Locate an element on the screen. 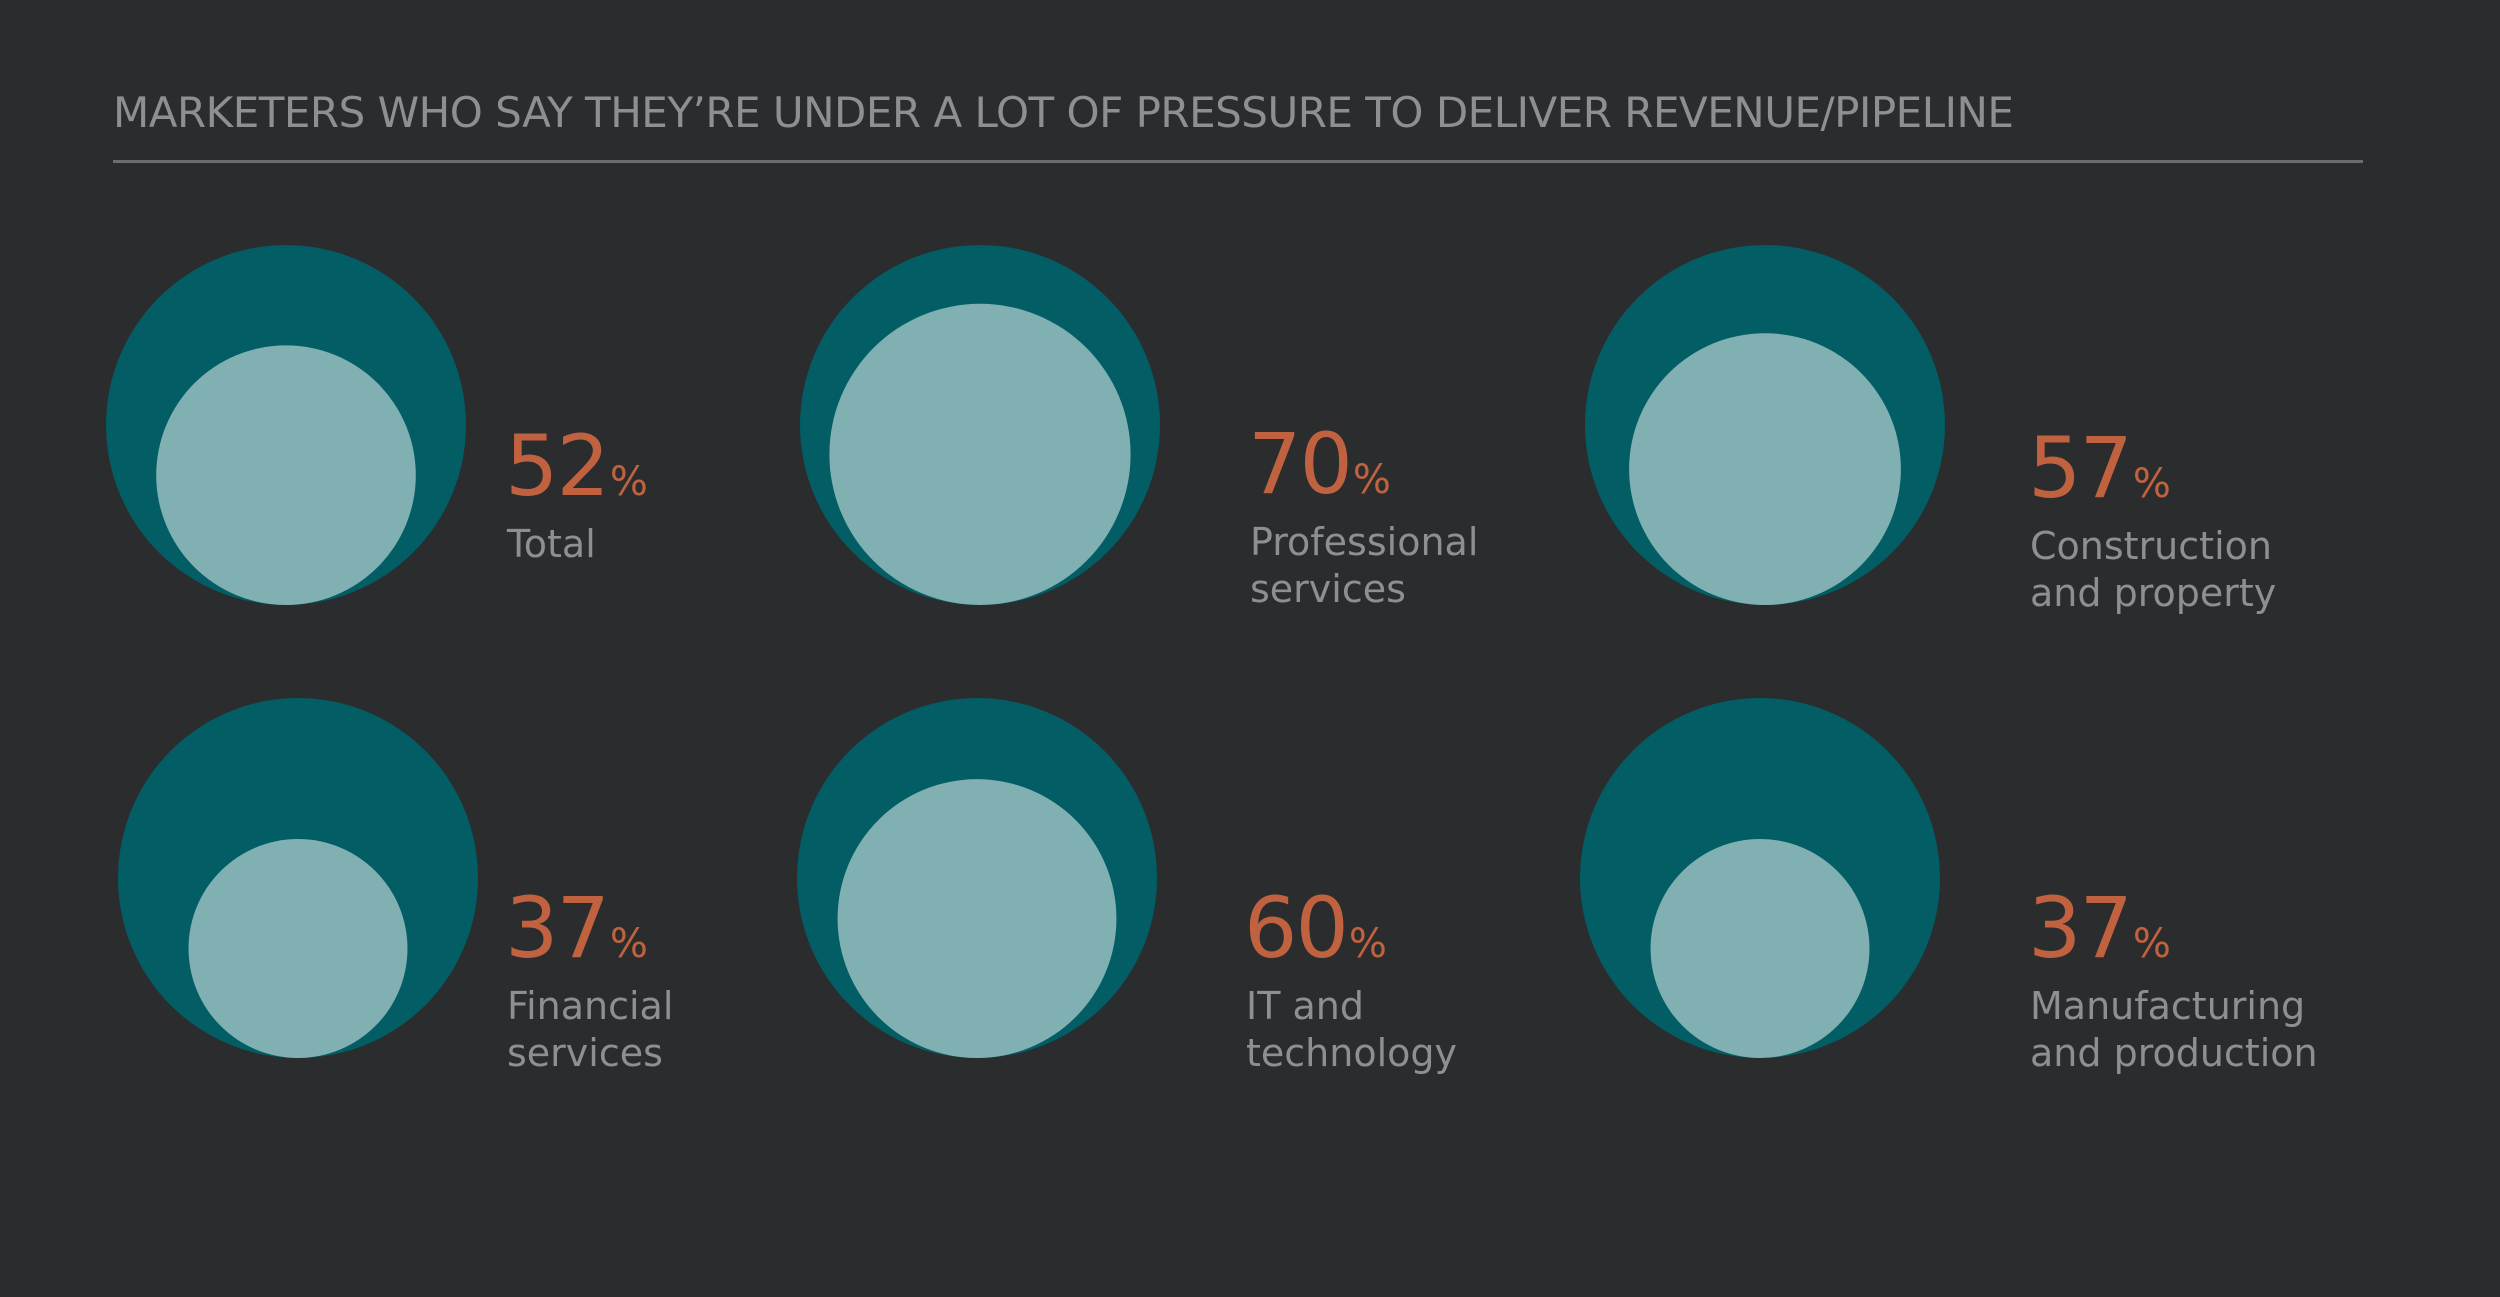 The width and height of the screenshot is (2500, 1297). bubble-group-manufacturing: 37%Manufacturing and production is located at coordinates (1949, 886).